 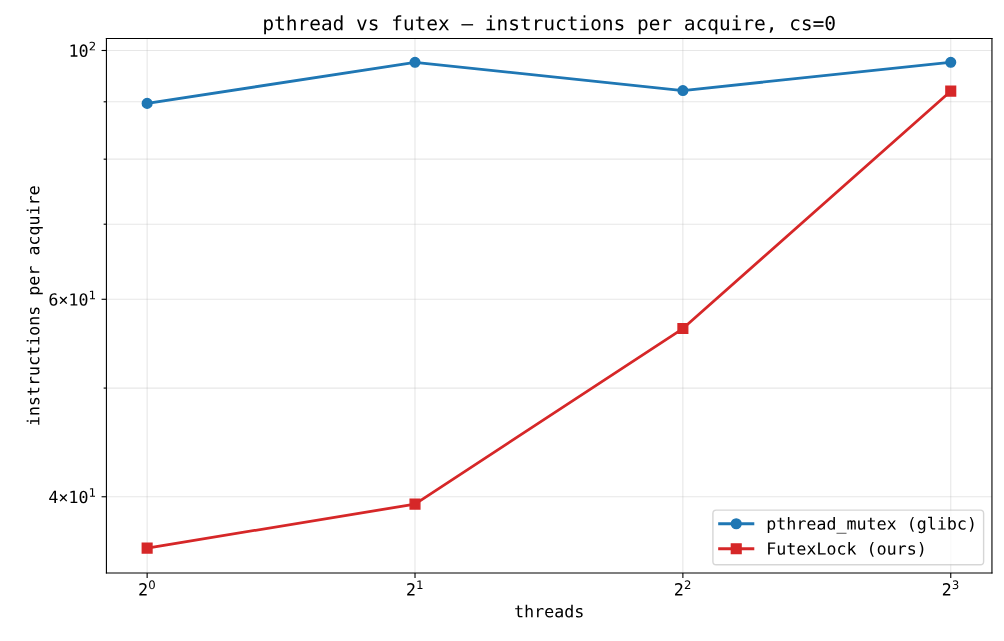 I want to click on x-tick-label: 2$^{3}$, so click(x=950, y=588).